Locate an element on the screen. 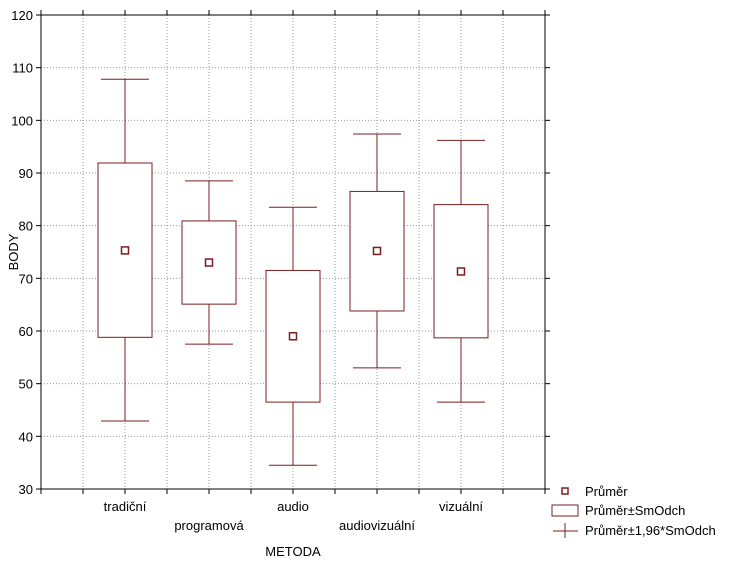 The width and height of the screenshot is (747, 565). y-tick-label: 80 is located at coordinates (26, 226).